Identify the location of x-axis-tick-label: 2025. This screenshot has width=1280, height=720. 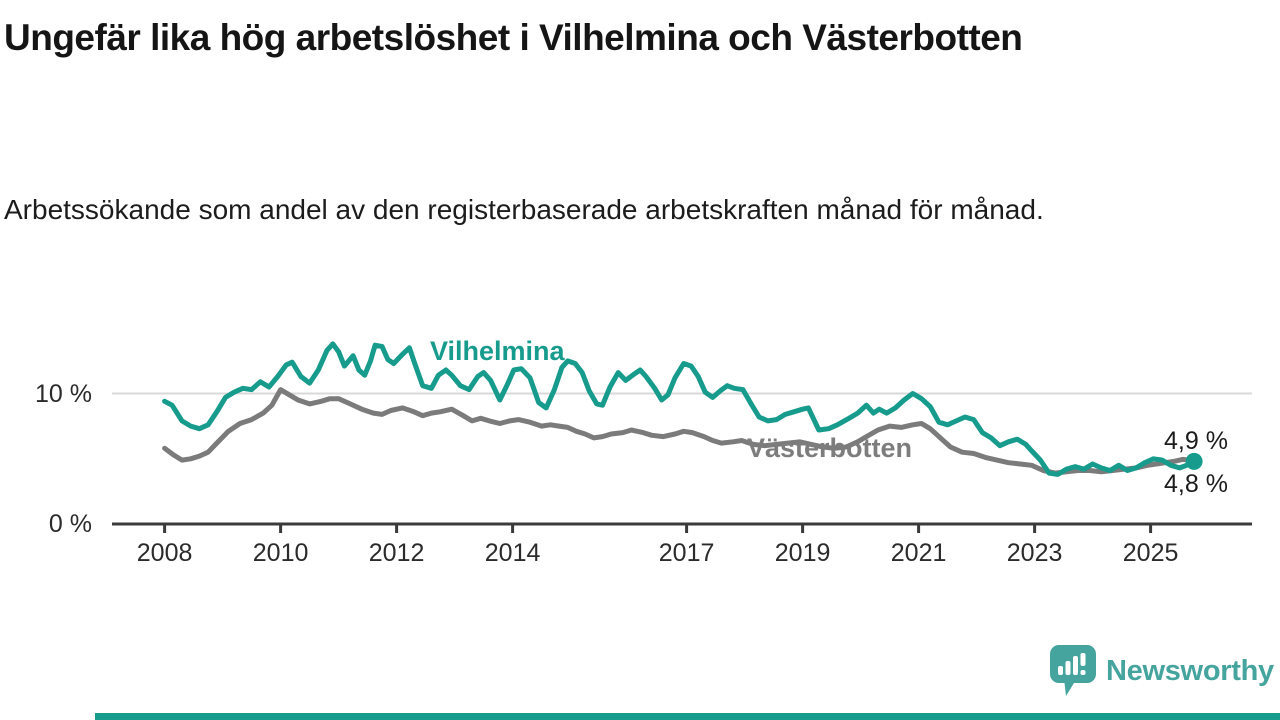
(1150, 553).